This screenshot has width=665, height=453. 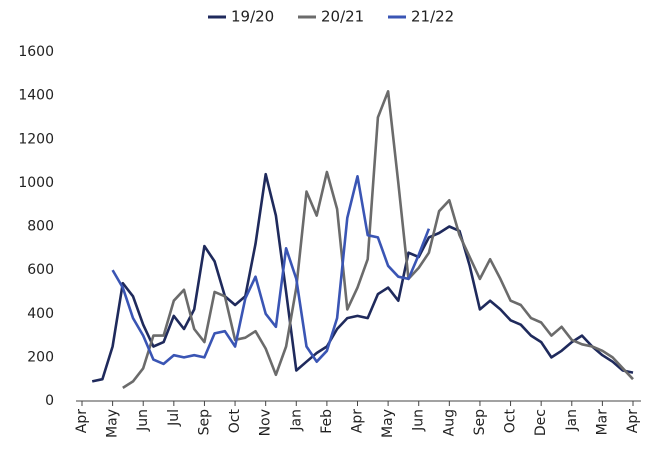 What do you see at coordinates (266, 422) in the screenshot?
I see `x-tick-label: Nov` at bounding box center [266, 422].